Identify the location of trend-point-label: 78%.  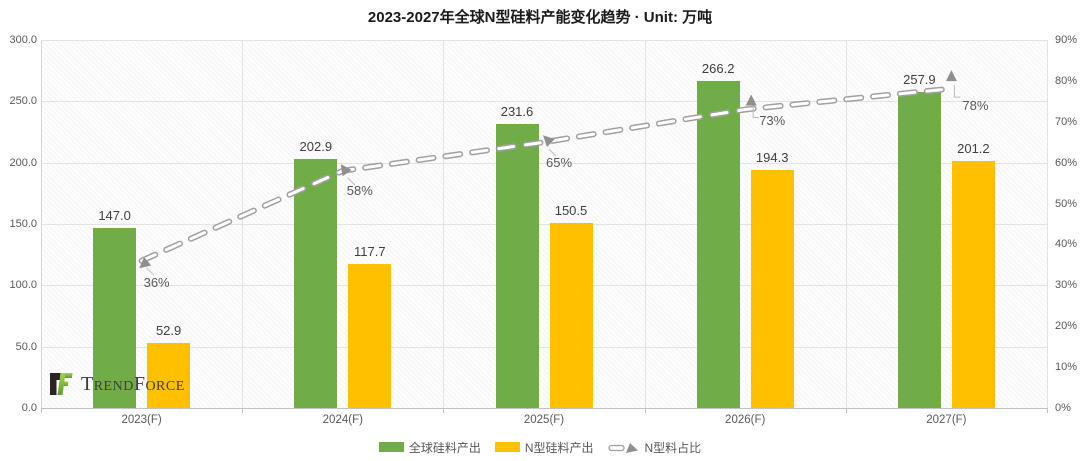
(975, 106).